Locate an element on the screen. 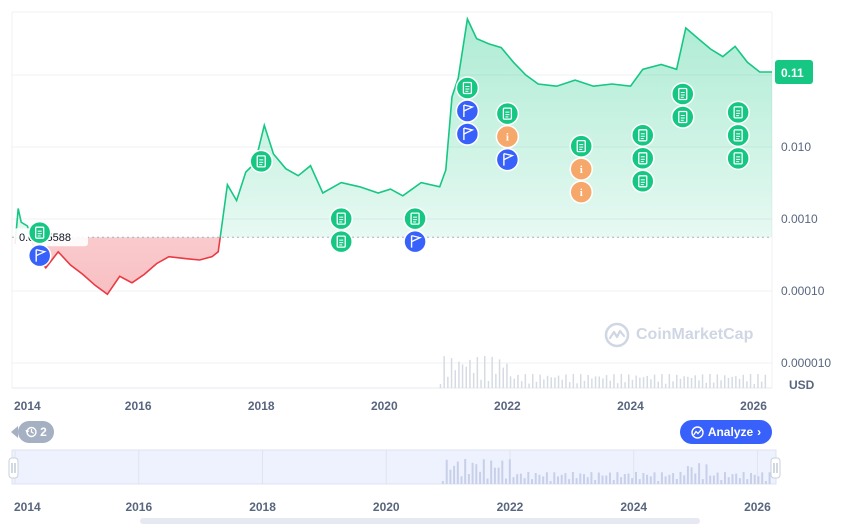 The image size is (842, 524). navigator-handle-left is located at coordinates (13, 468).